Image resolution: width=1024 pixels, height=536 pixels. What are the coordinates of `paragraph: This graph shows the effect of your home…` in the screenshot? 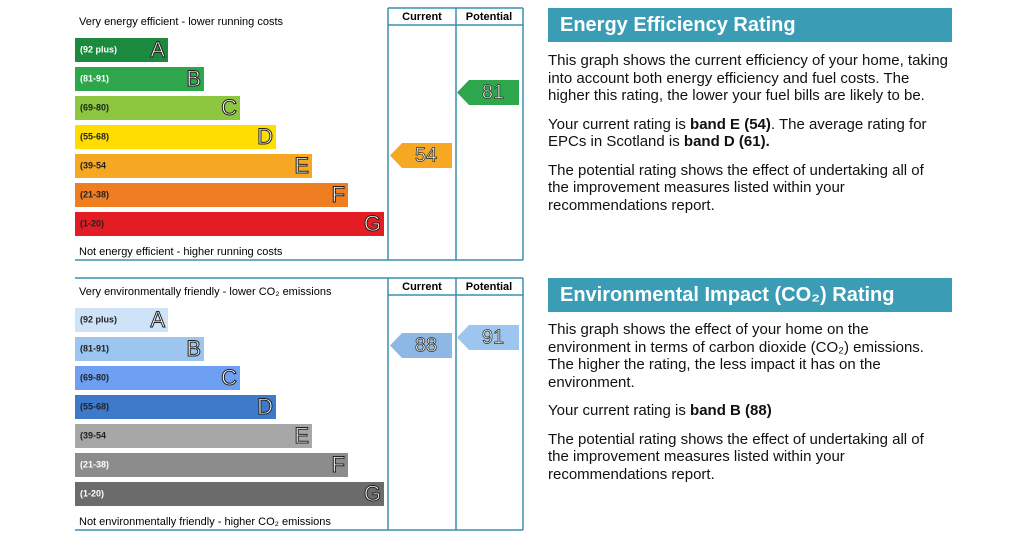 It's located at (736, 356).